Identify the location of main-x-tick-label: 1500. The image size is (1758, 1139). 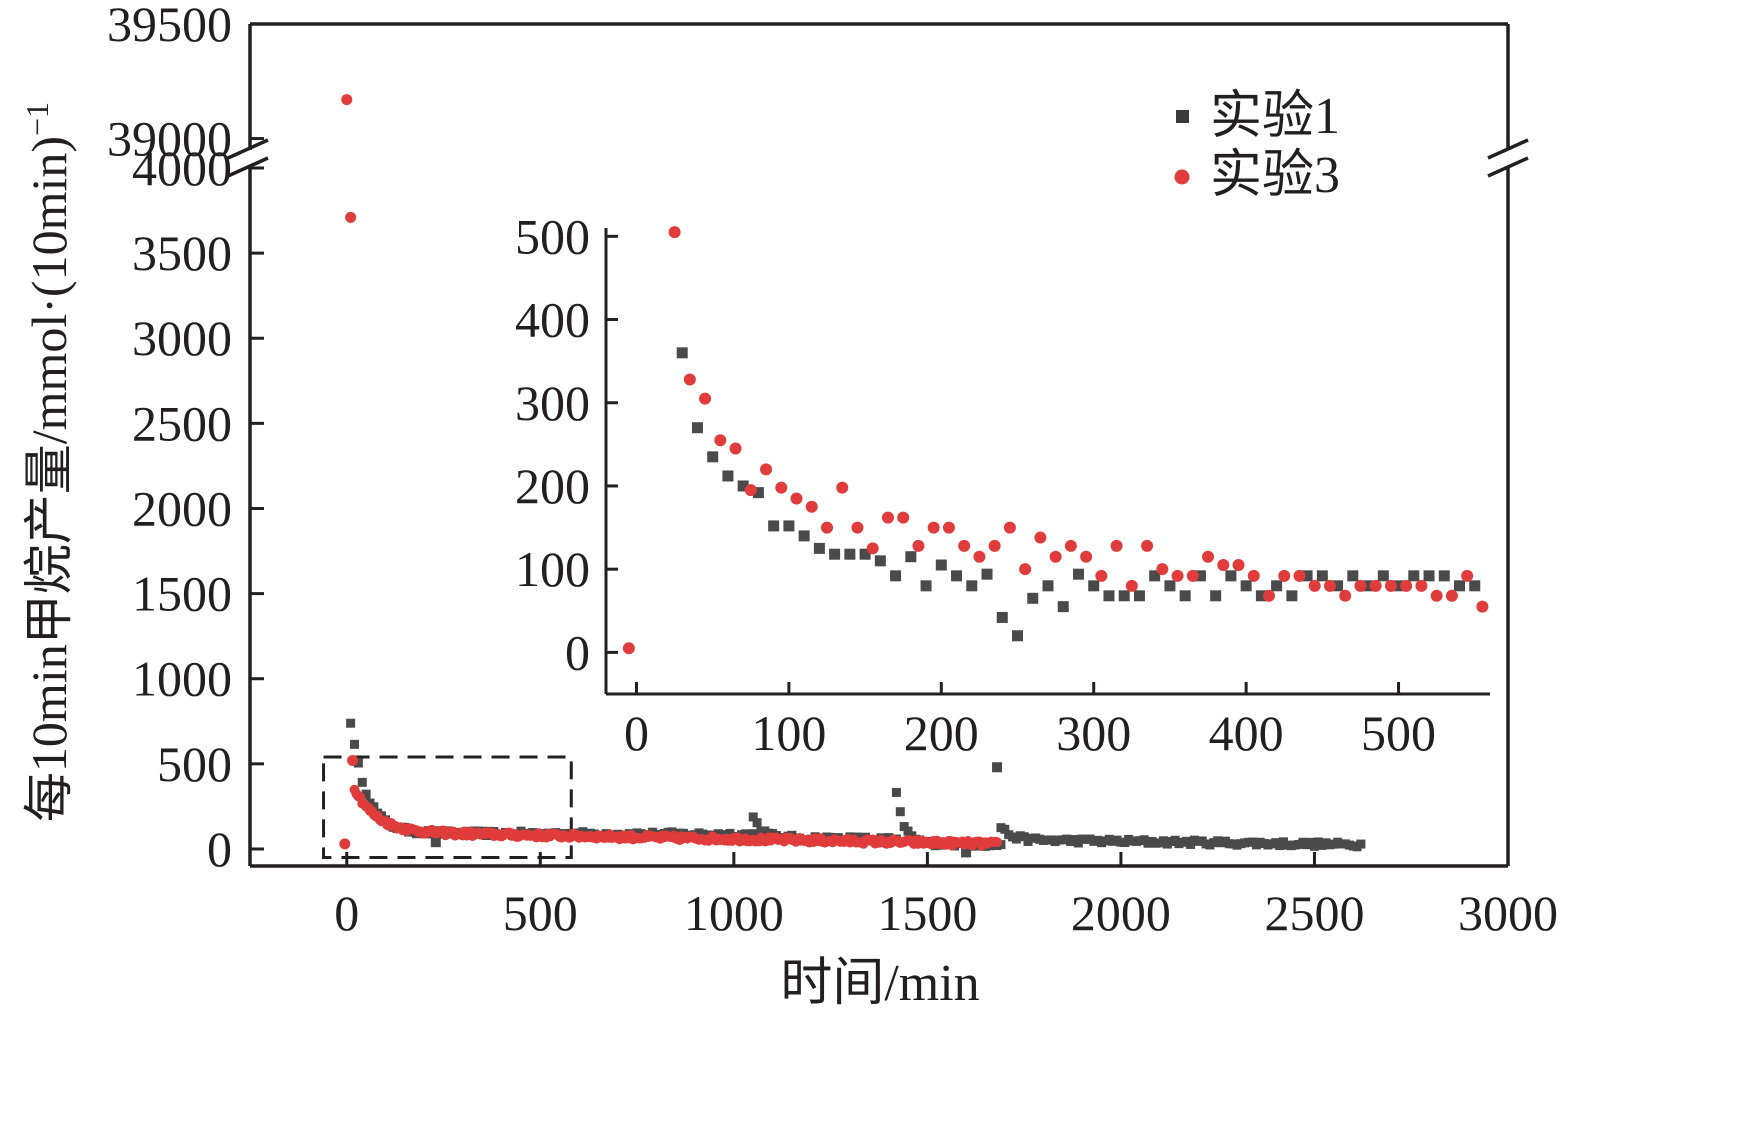
(927, 913).